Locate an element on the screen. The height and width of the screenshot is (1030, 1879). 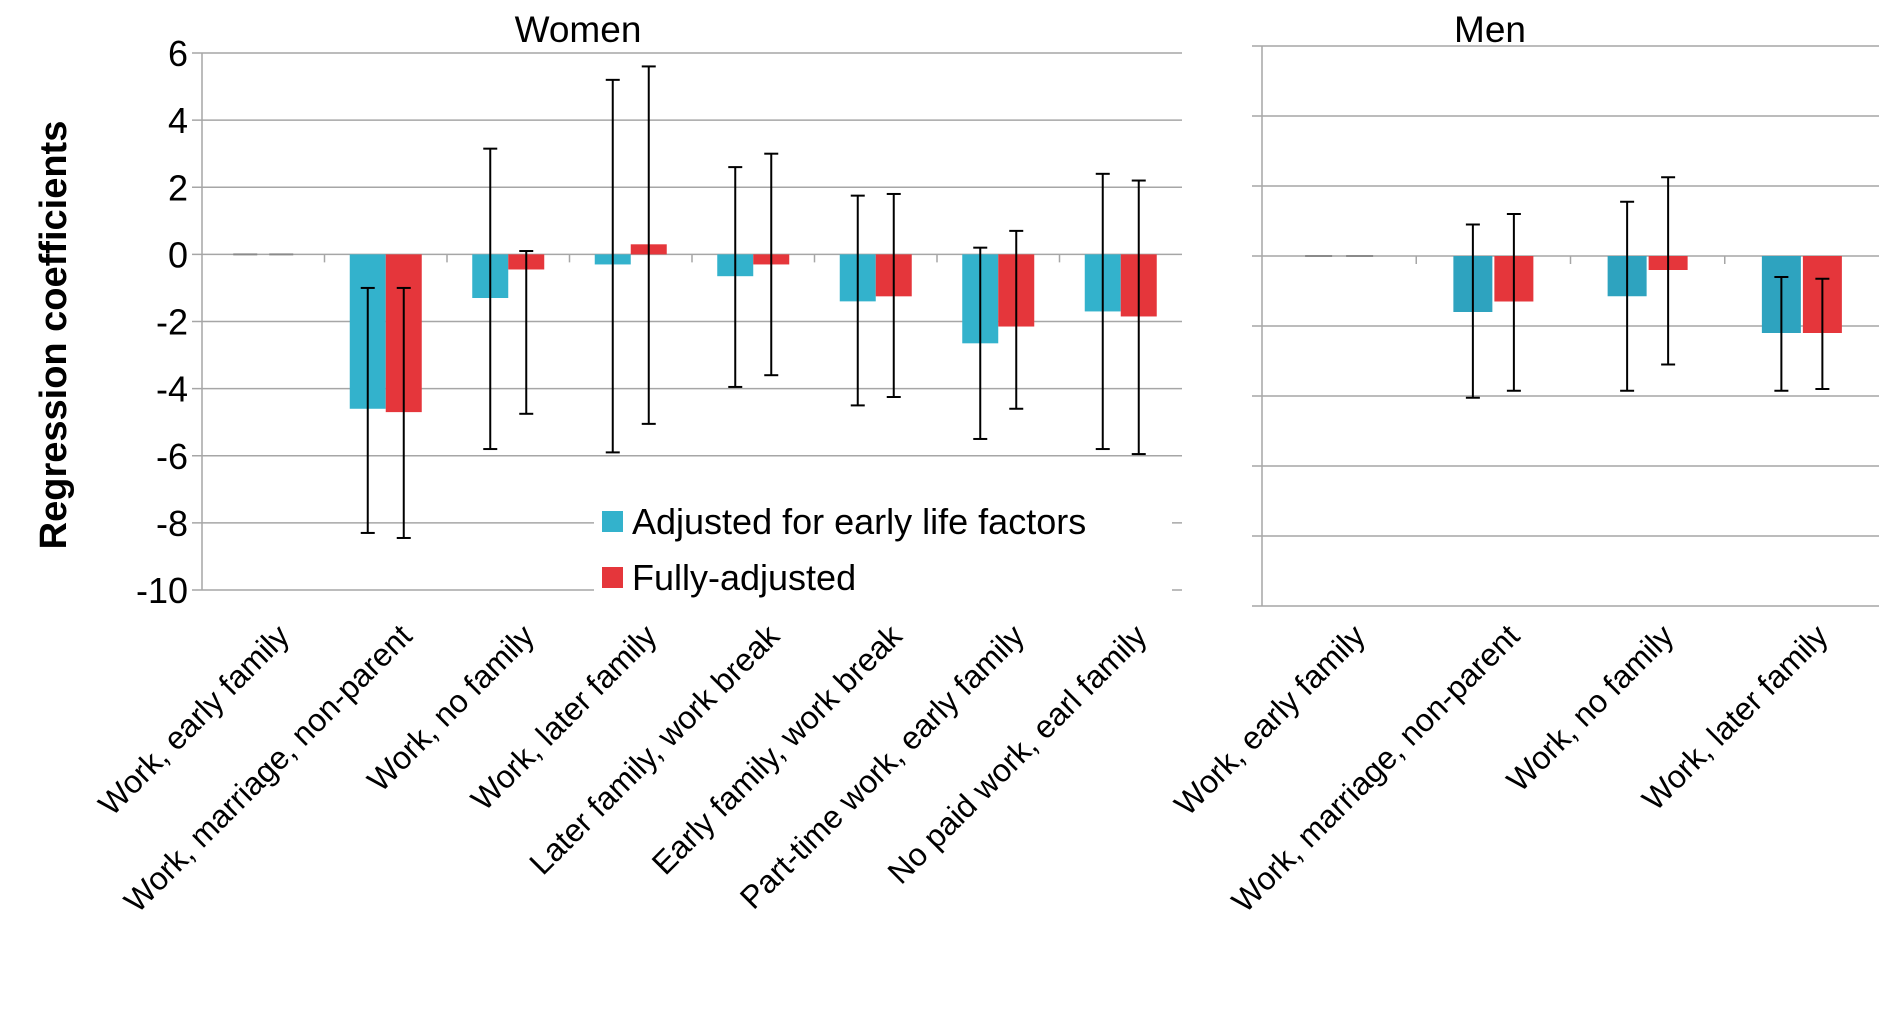
y-tick-label: 4 is located at coordinates (178, 120).